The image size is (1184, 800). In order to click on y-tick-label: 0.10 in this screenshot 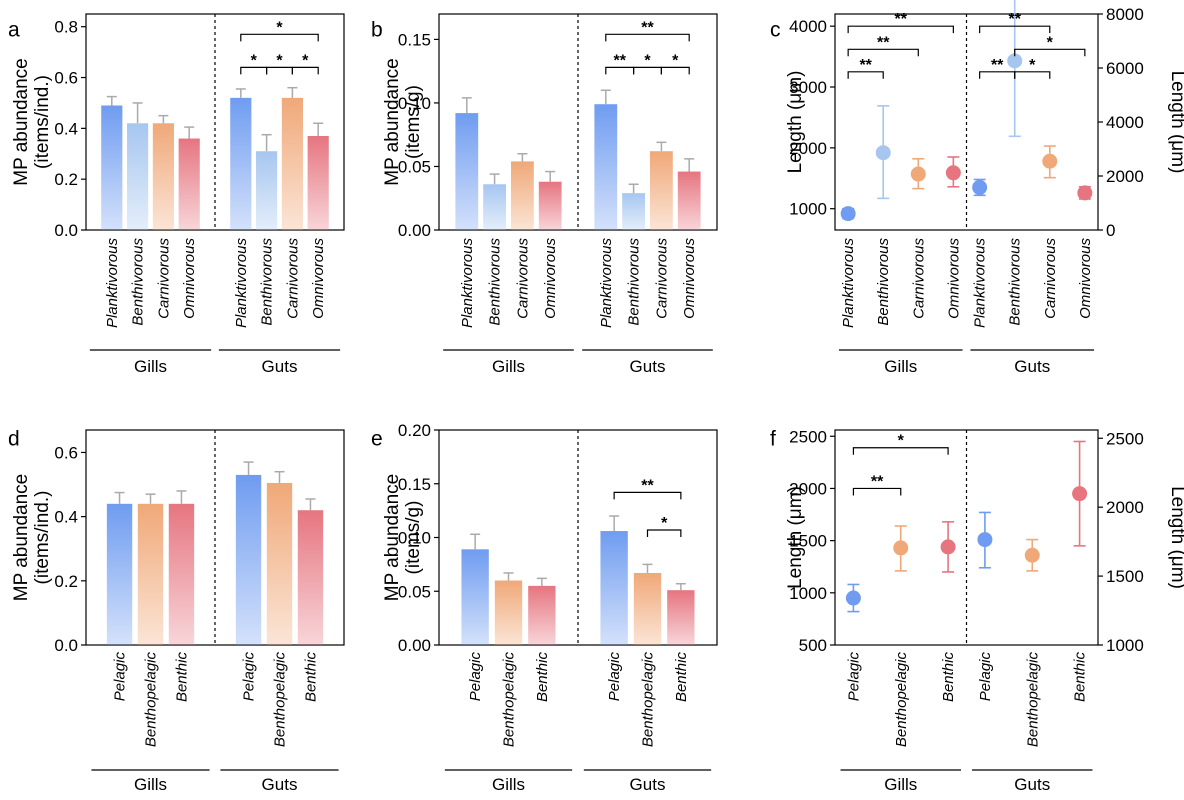, I will do `click(414, 538)`.